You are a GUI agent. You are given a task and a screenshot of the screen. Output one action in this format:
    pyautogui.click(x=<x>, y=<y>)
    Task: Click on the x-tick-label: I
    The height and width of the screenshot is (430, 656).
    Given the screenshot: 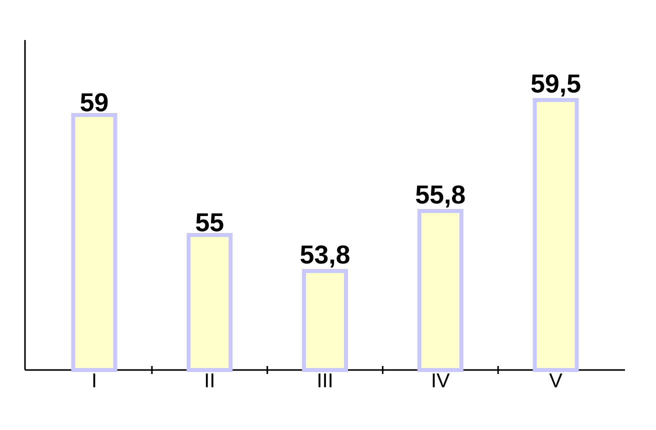 What is the action you would take?
    pyautogui.click(x=94, y=381)
    